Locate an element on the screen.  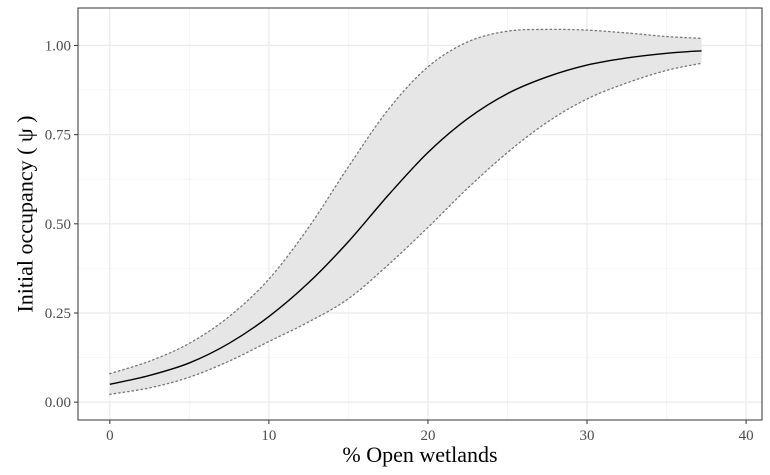
y-tick-label: 0.50 is located at coordinates (58, 225).